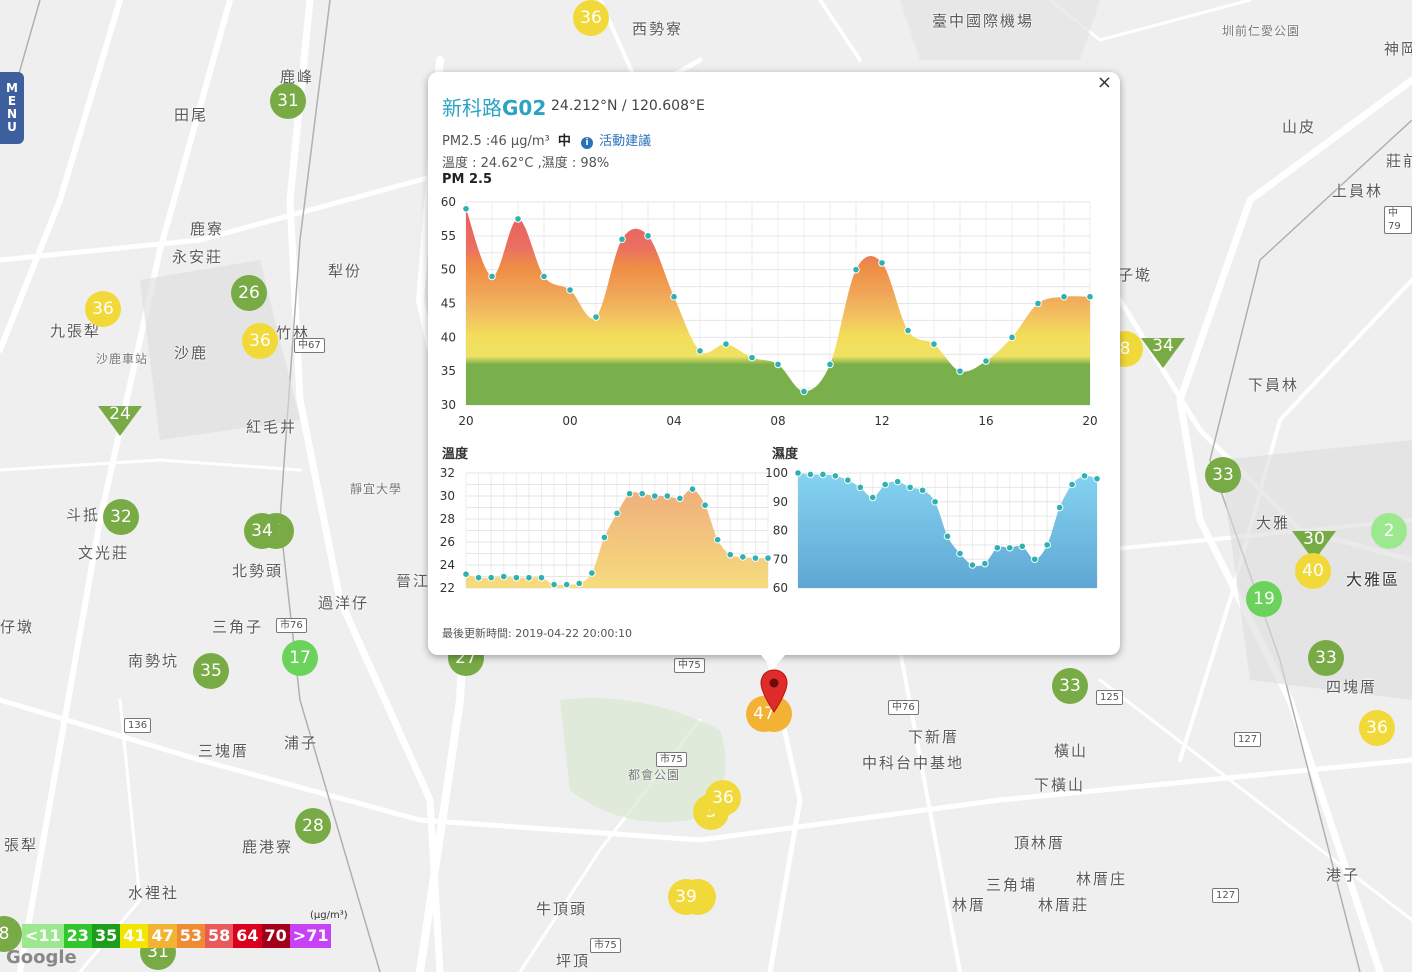 The width and height of the screenshot is (1412, 972). Describe the element at coordinates (686, 897) in the screenshot. I see `sensor-marker: 39` at that location.